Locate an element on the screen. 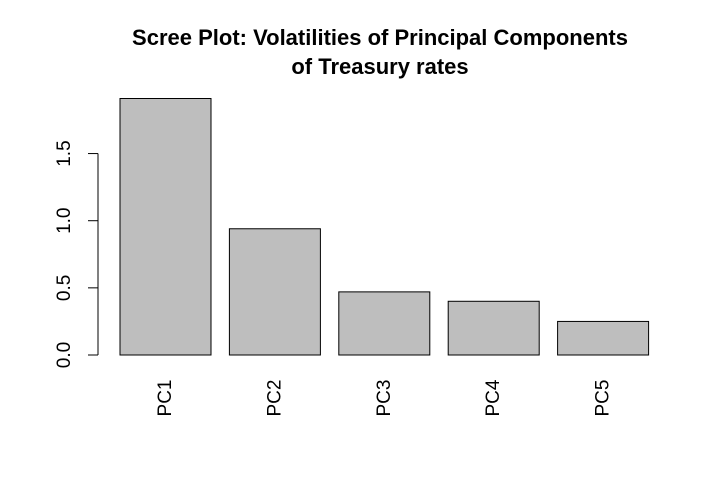 Image resolution: width=720 pixels, height=485 pixels. chart-title-line-2: of Treasury rates is located at coordinates (379, 66).